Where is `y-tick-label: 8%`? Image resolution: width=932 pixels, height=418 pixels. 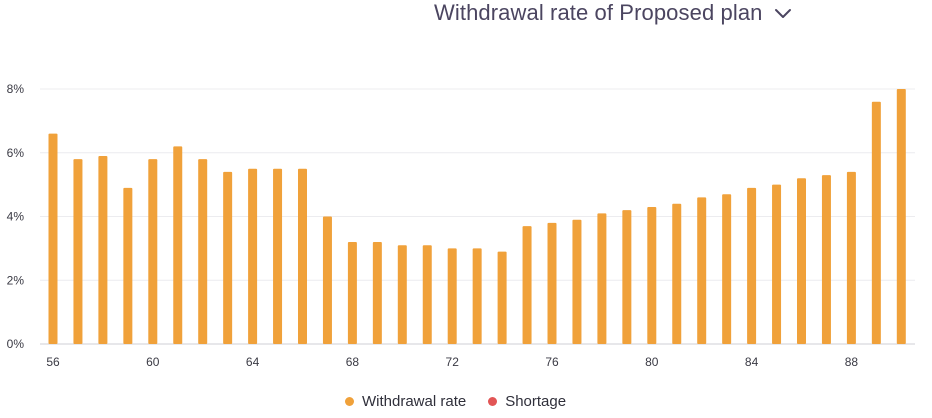 y-tick-label: 8% is located at coordinates (16, 89).